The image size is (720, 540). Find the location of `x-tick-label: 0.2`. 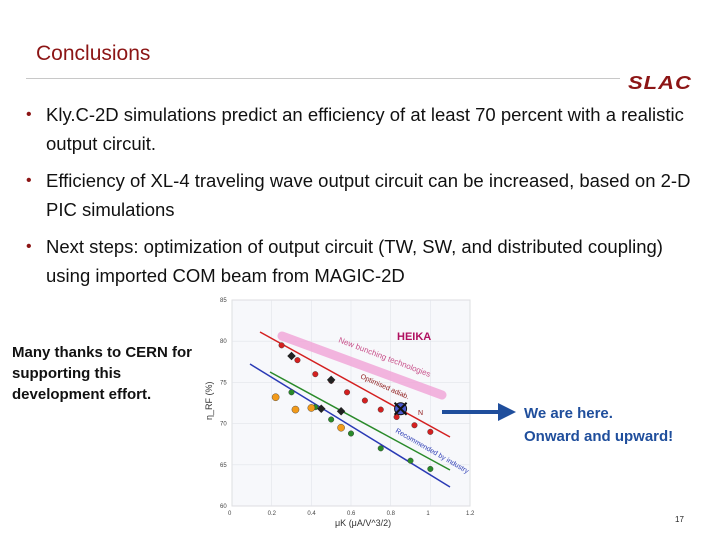

x-tick-label: 0.2 is located at coordinates (272, 514).